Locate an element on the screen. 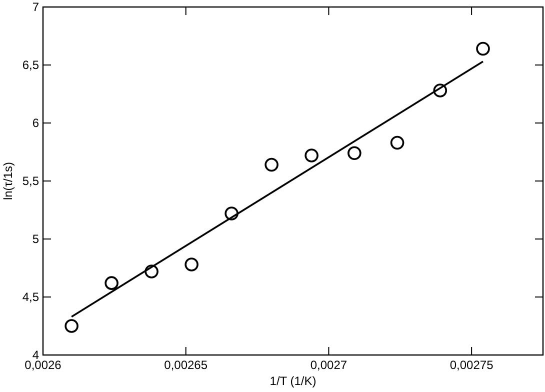 The image size is (545, 392). y-tick-label: 7 is located at coordinates (36, 7).